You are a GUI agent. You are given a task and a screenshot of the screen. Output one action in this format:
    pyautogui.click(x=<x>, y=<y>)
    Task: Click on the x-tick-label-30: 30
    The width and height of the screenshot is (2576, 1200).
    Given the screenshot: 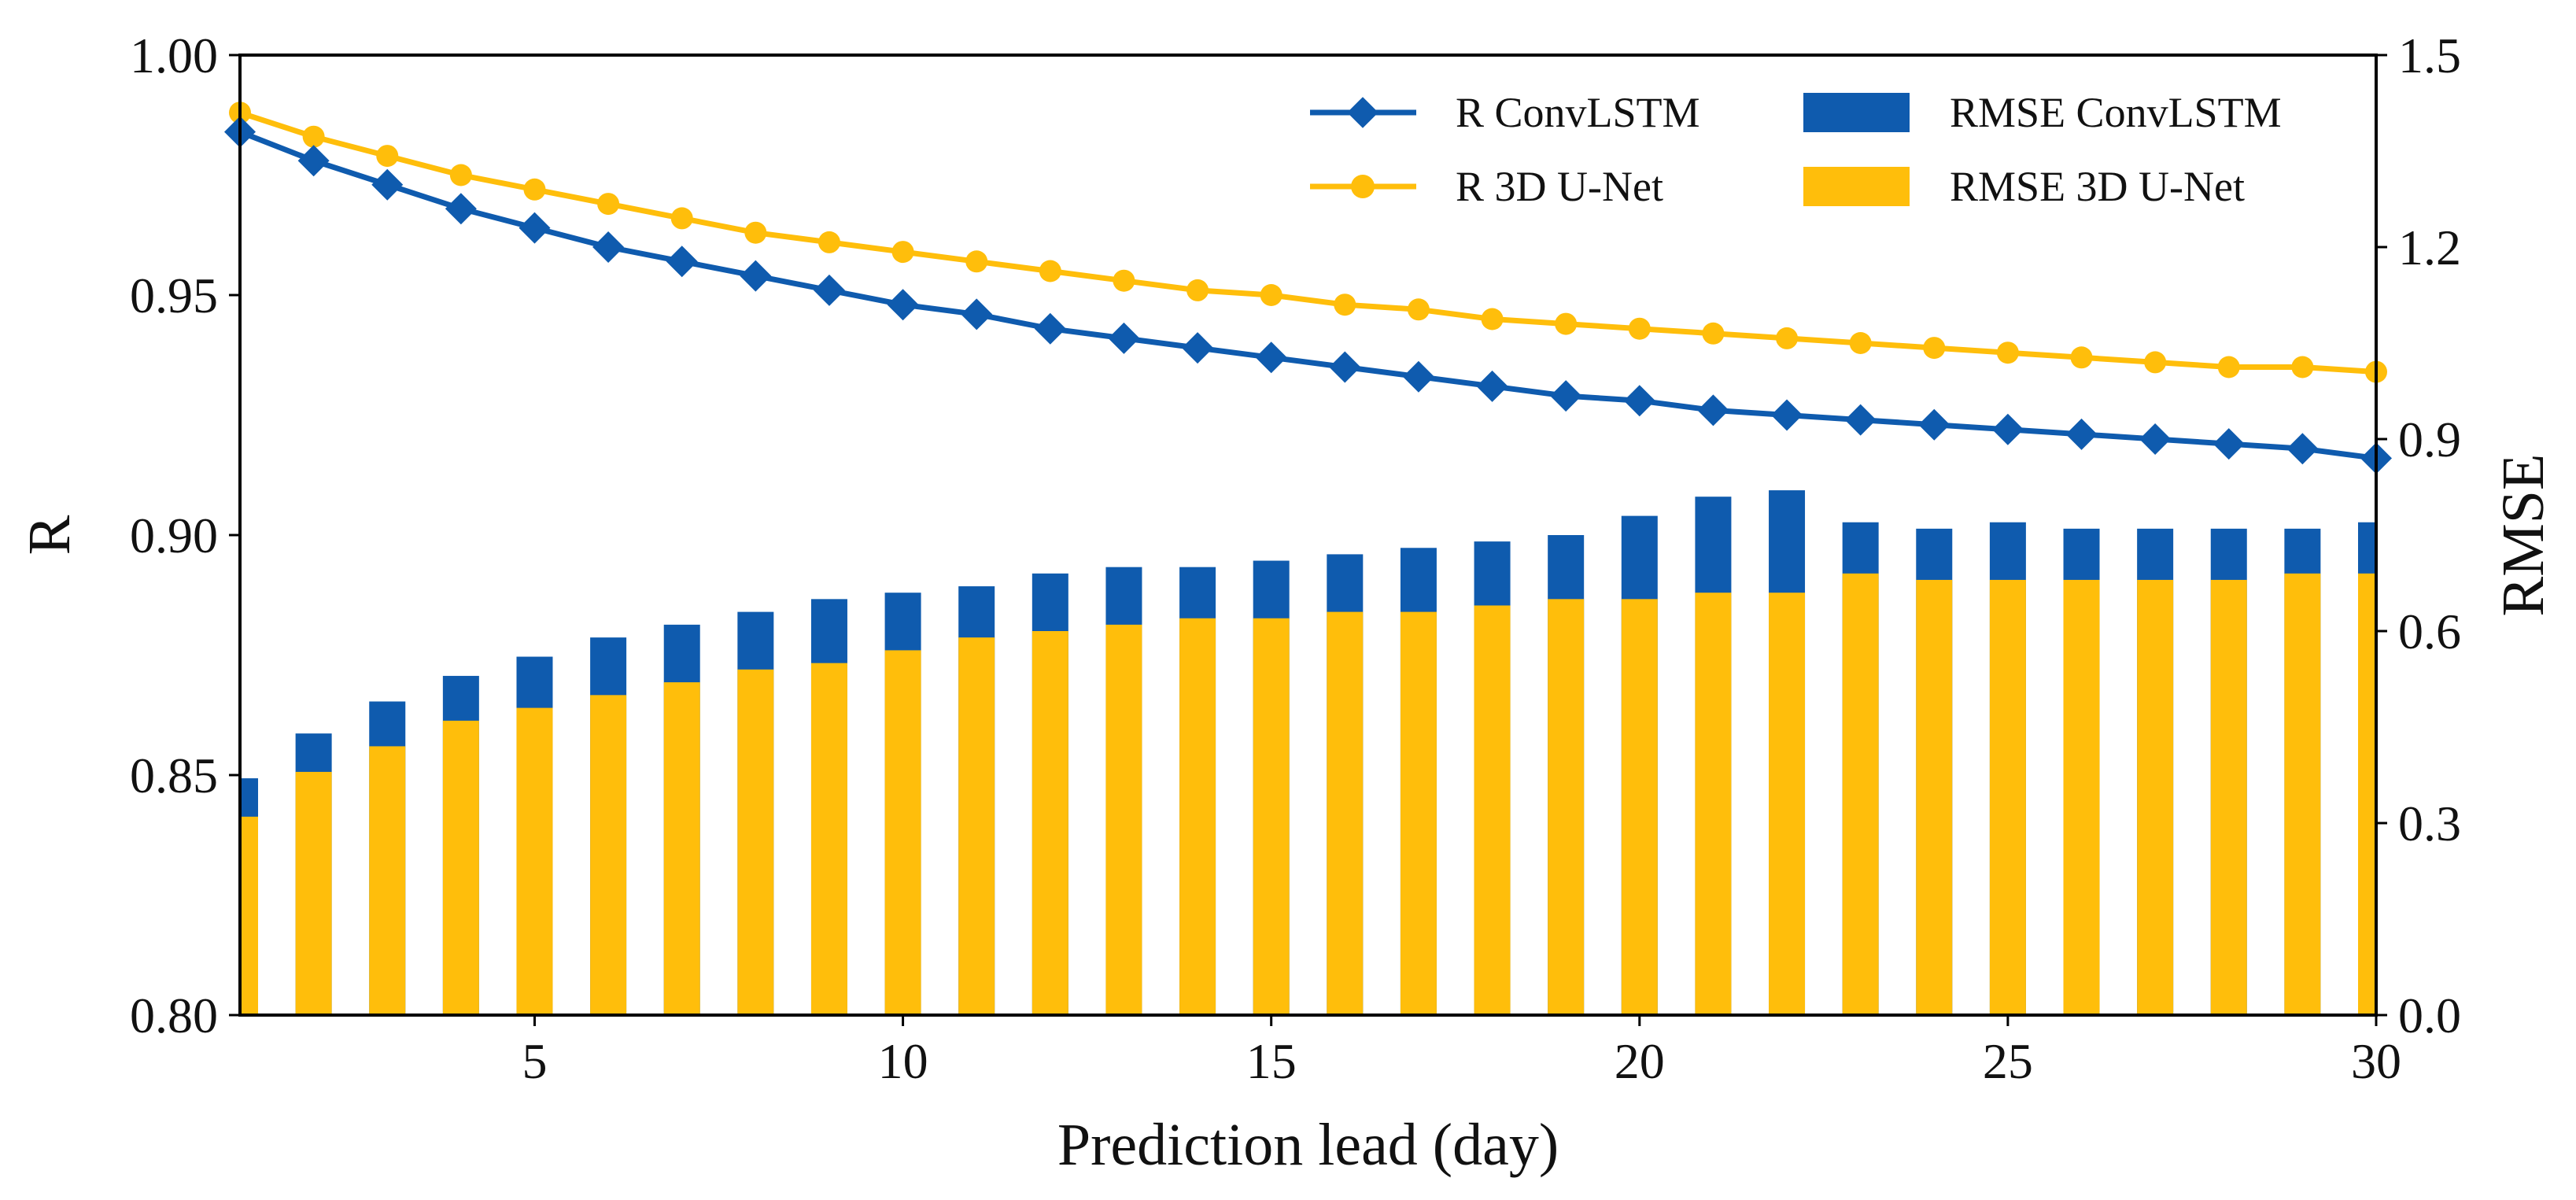 What is the action you would take?
    pyautogui.click(x=2376, y=1061)
    